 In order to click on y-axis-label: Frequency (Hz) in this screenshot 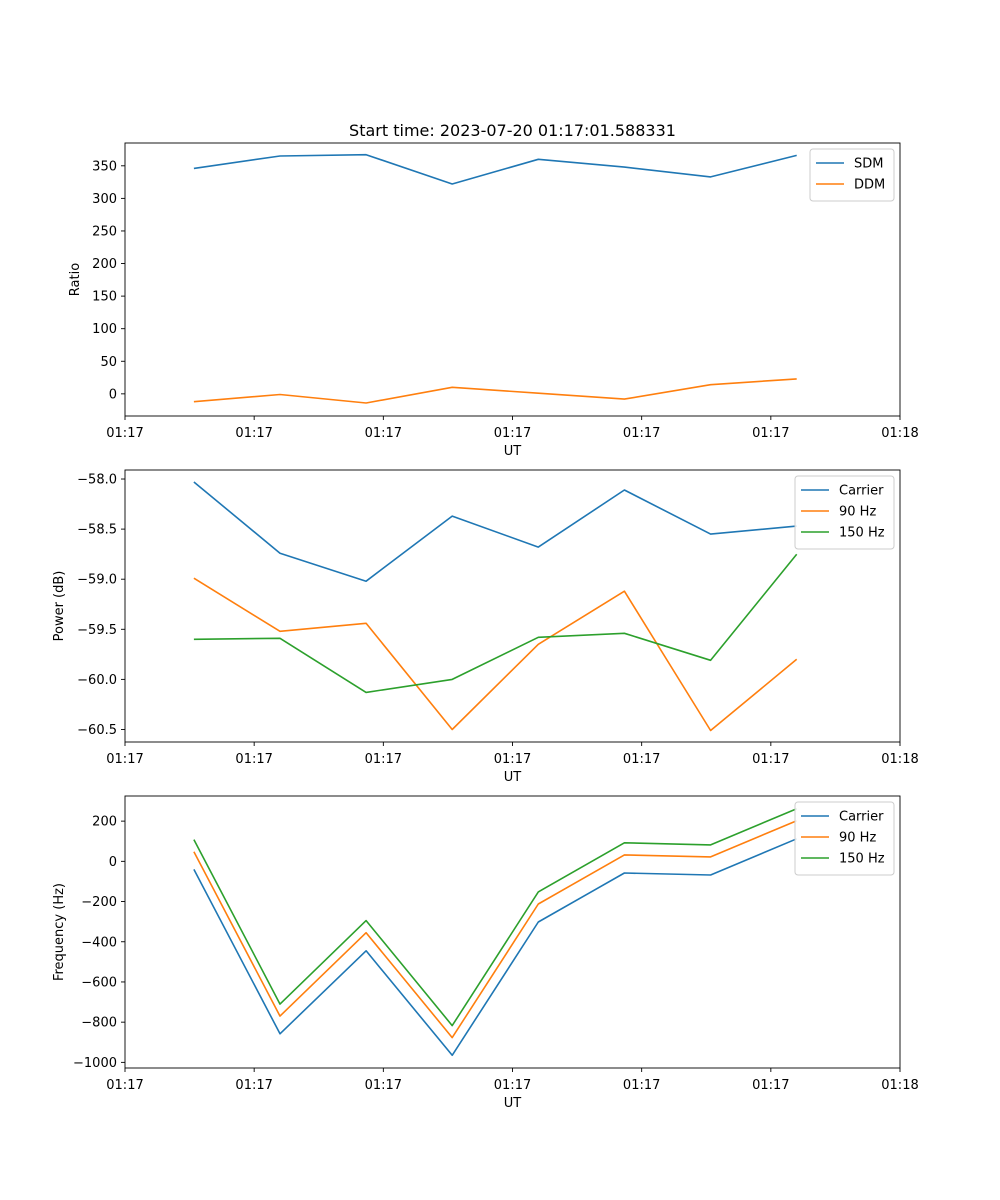, I will do `click(59, 932)`.